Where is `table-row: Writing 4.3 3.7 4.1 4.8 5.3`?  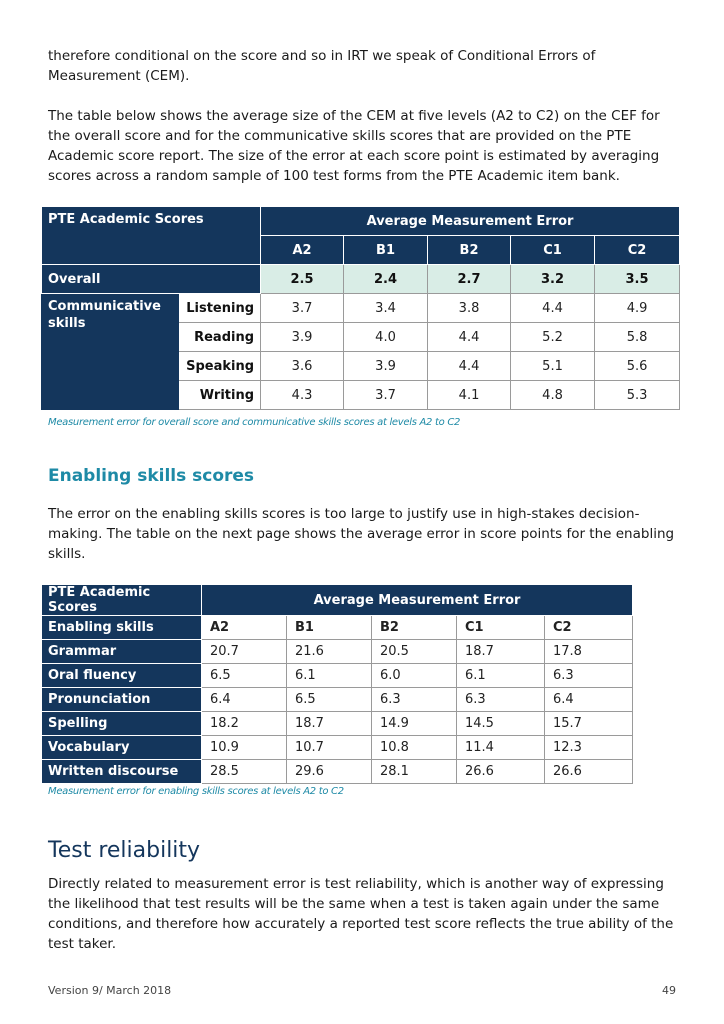 table-row: Writing 4.3 3.7 4.1 4.8 5.3 is located at coordinates (361, 395).